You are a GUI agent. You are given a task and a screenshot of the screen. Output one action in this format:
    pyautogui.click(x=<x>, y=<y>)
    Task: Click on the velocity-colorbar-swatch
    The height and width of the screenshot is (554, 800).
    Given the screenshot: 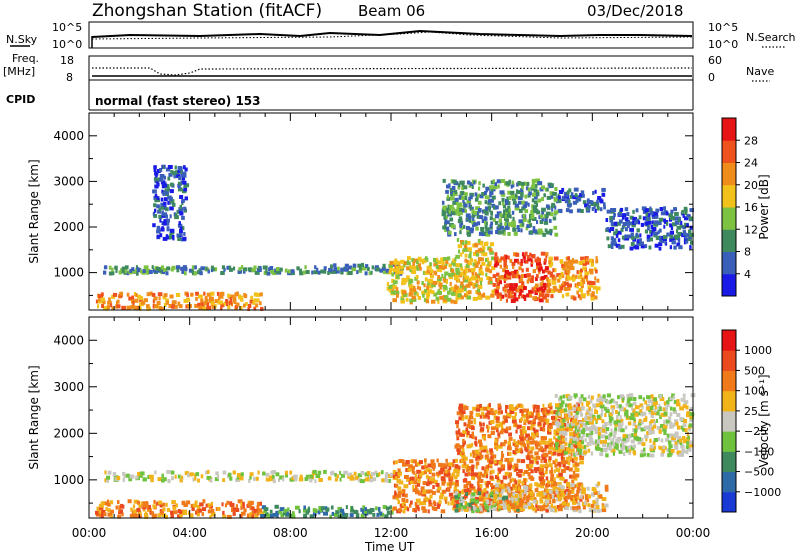 What is the action you would take?
    pyautogui.click(x=729, y=360)
    